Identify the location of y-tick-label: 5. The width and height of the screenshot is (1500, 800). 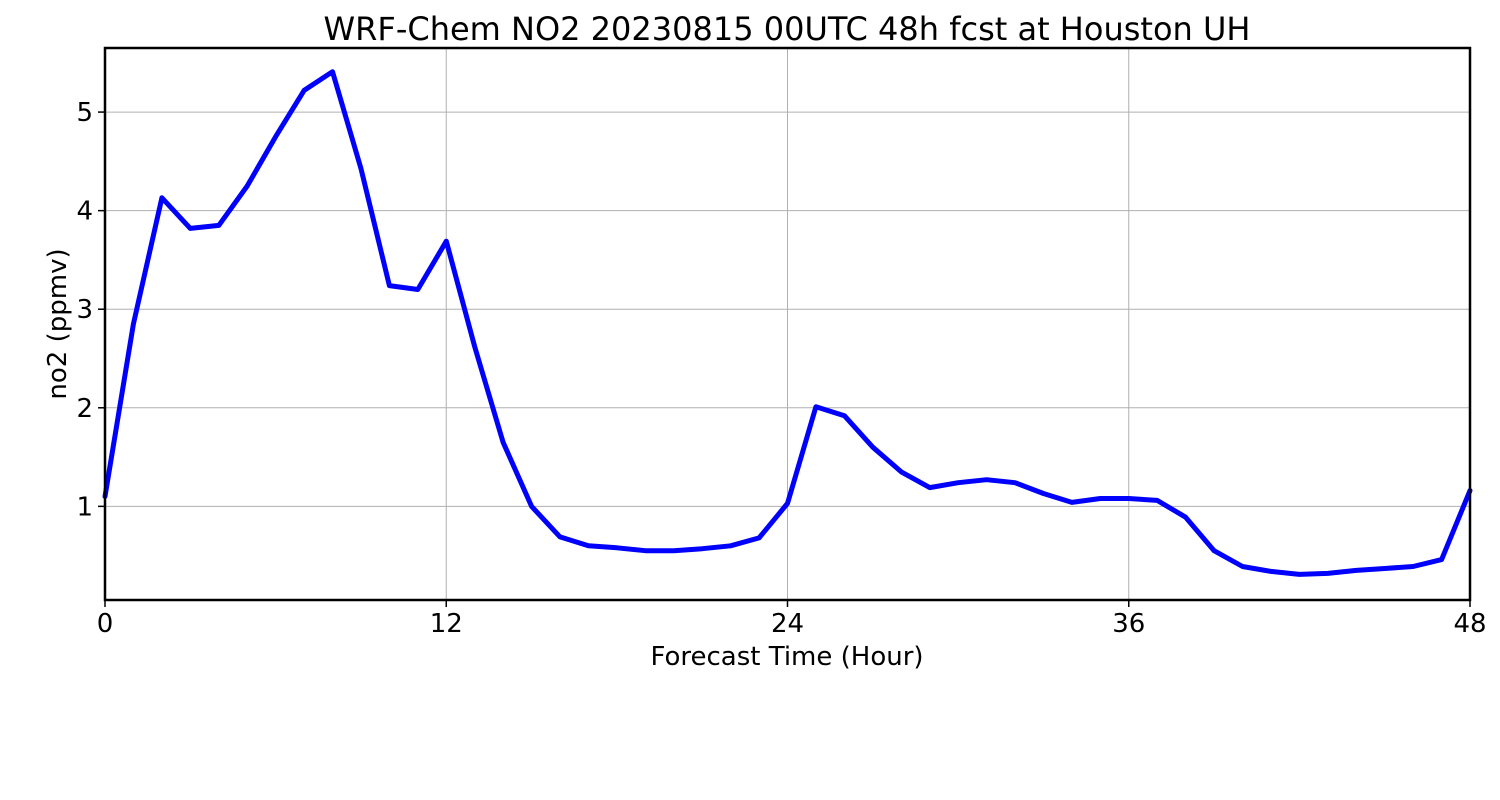
(84, 113).